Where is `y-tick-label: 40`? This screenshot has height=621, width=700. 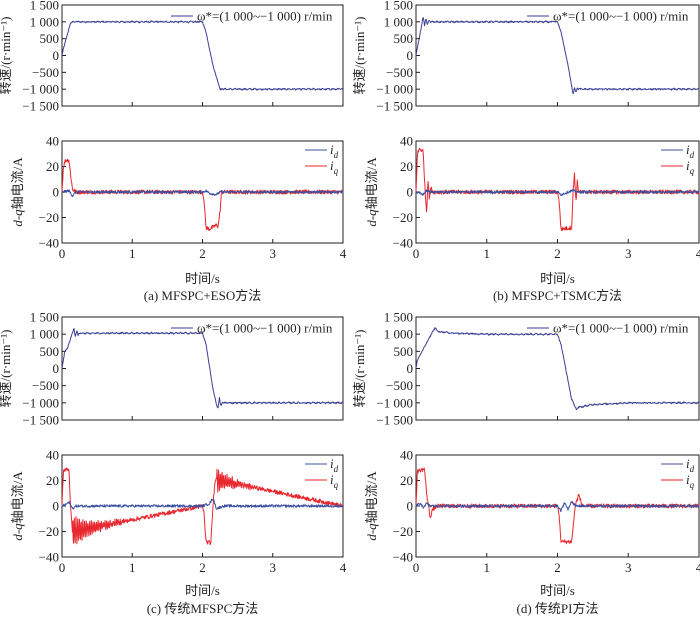
y-tick-label: 40 is located at coordinates (406, 455).